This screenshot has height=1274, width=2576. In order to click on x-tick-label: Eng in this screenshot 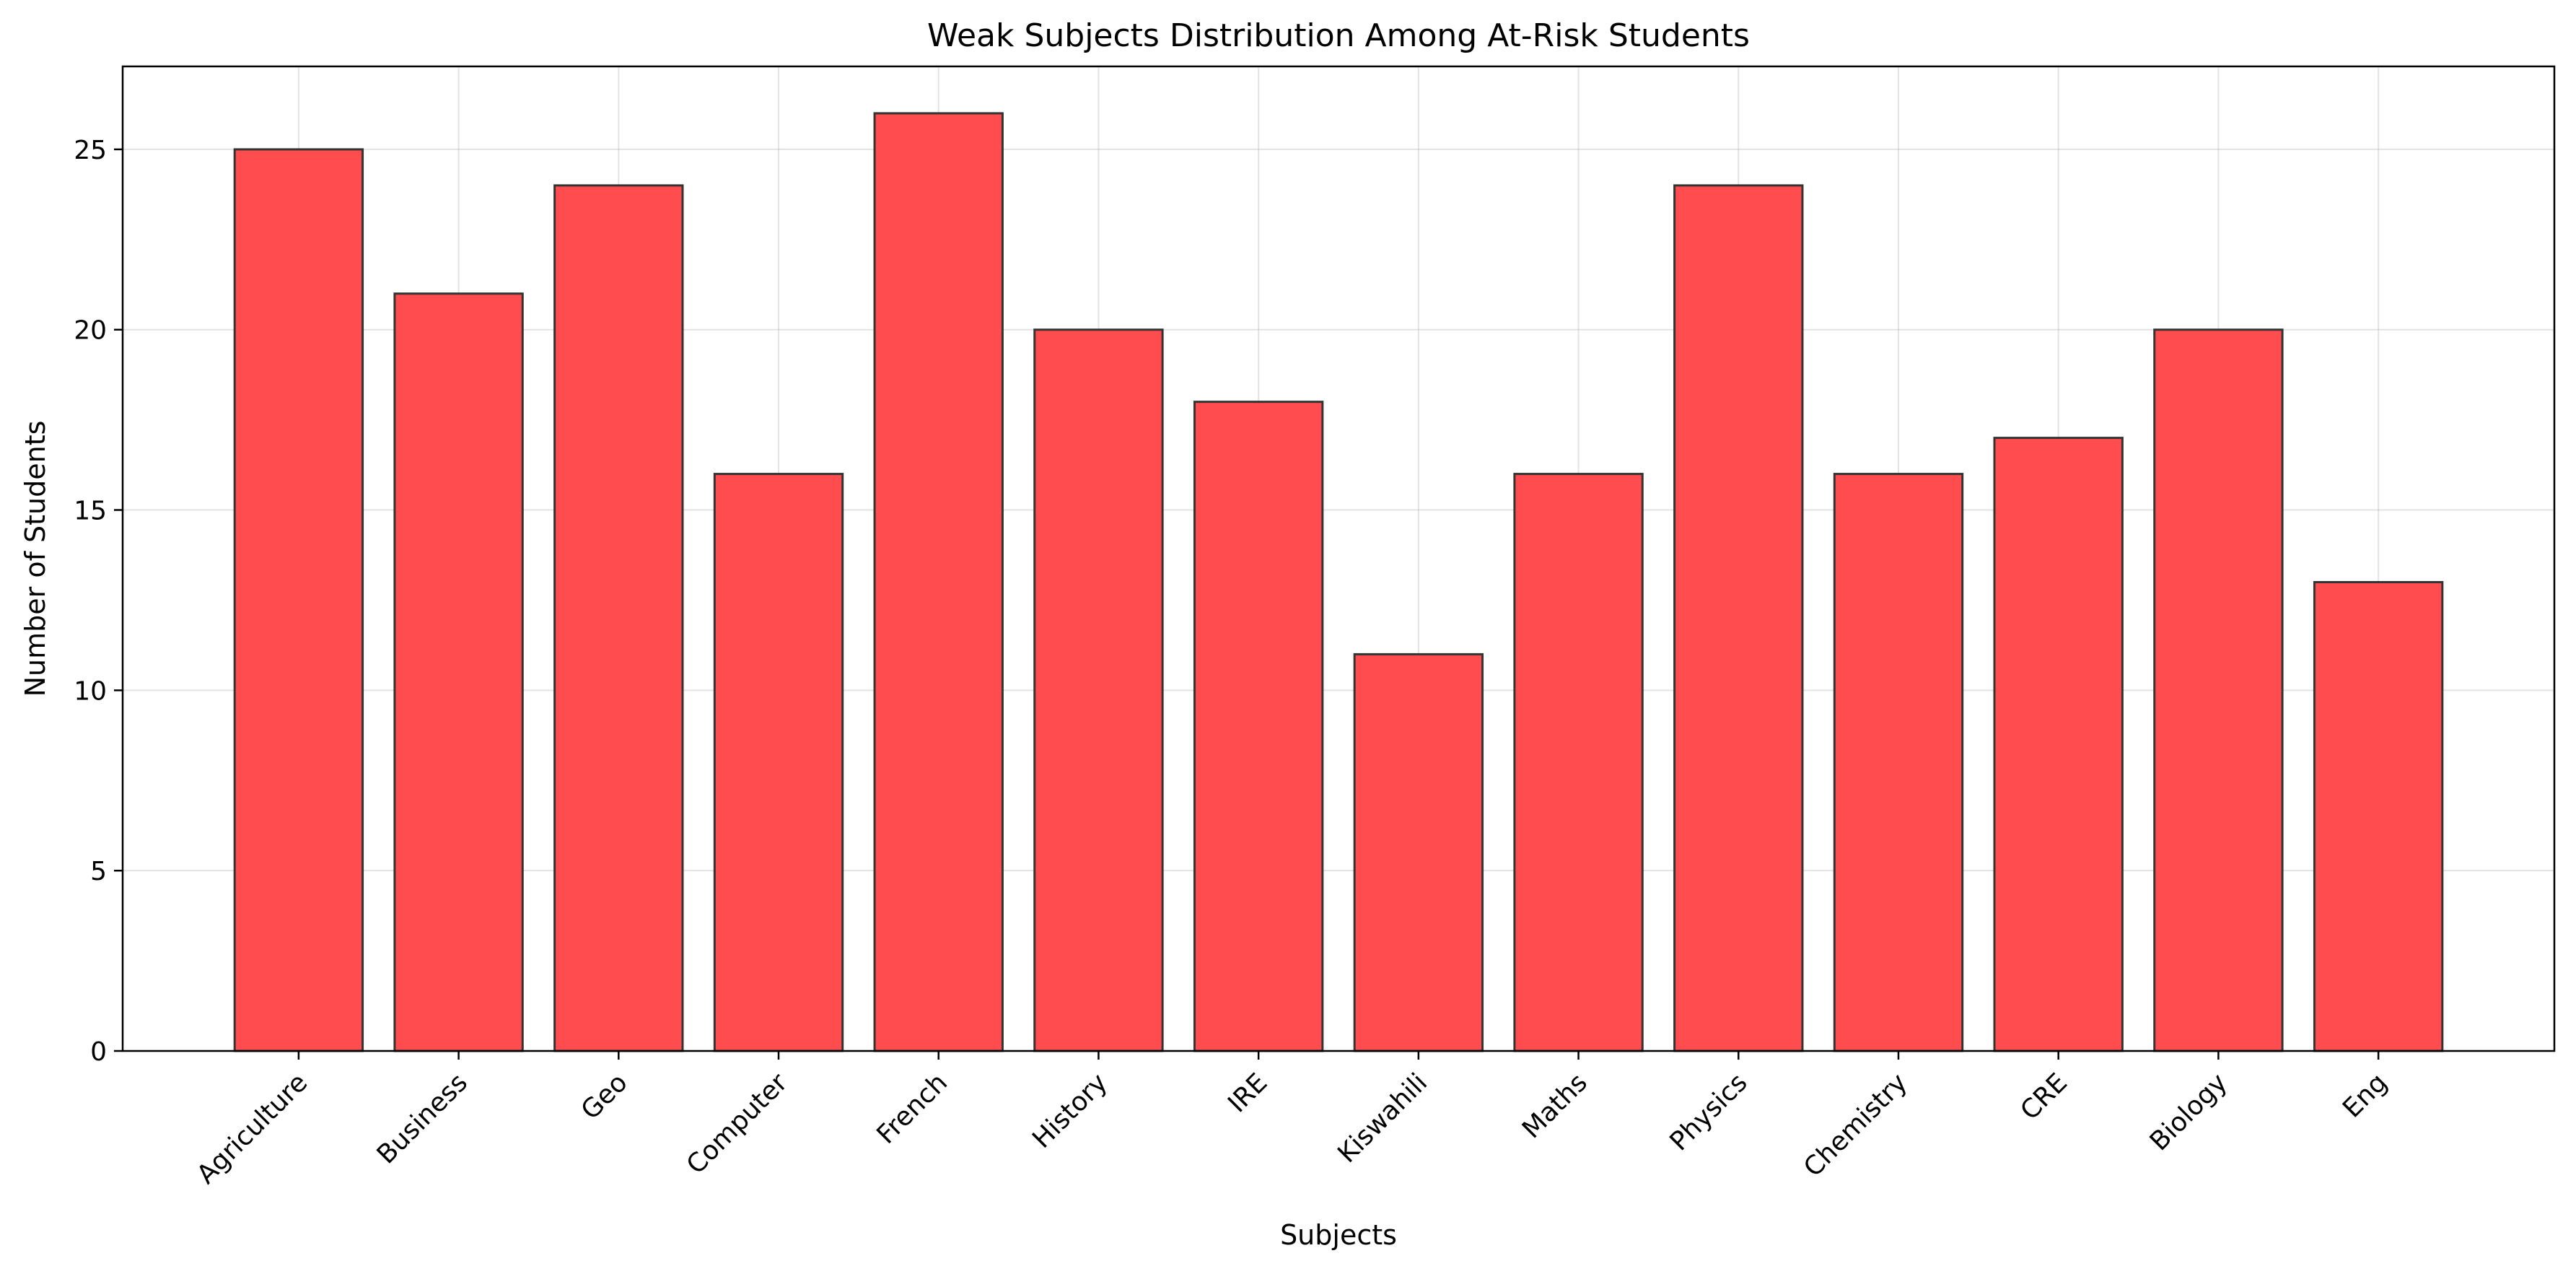, I will do `click(2365, 1095)`.